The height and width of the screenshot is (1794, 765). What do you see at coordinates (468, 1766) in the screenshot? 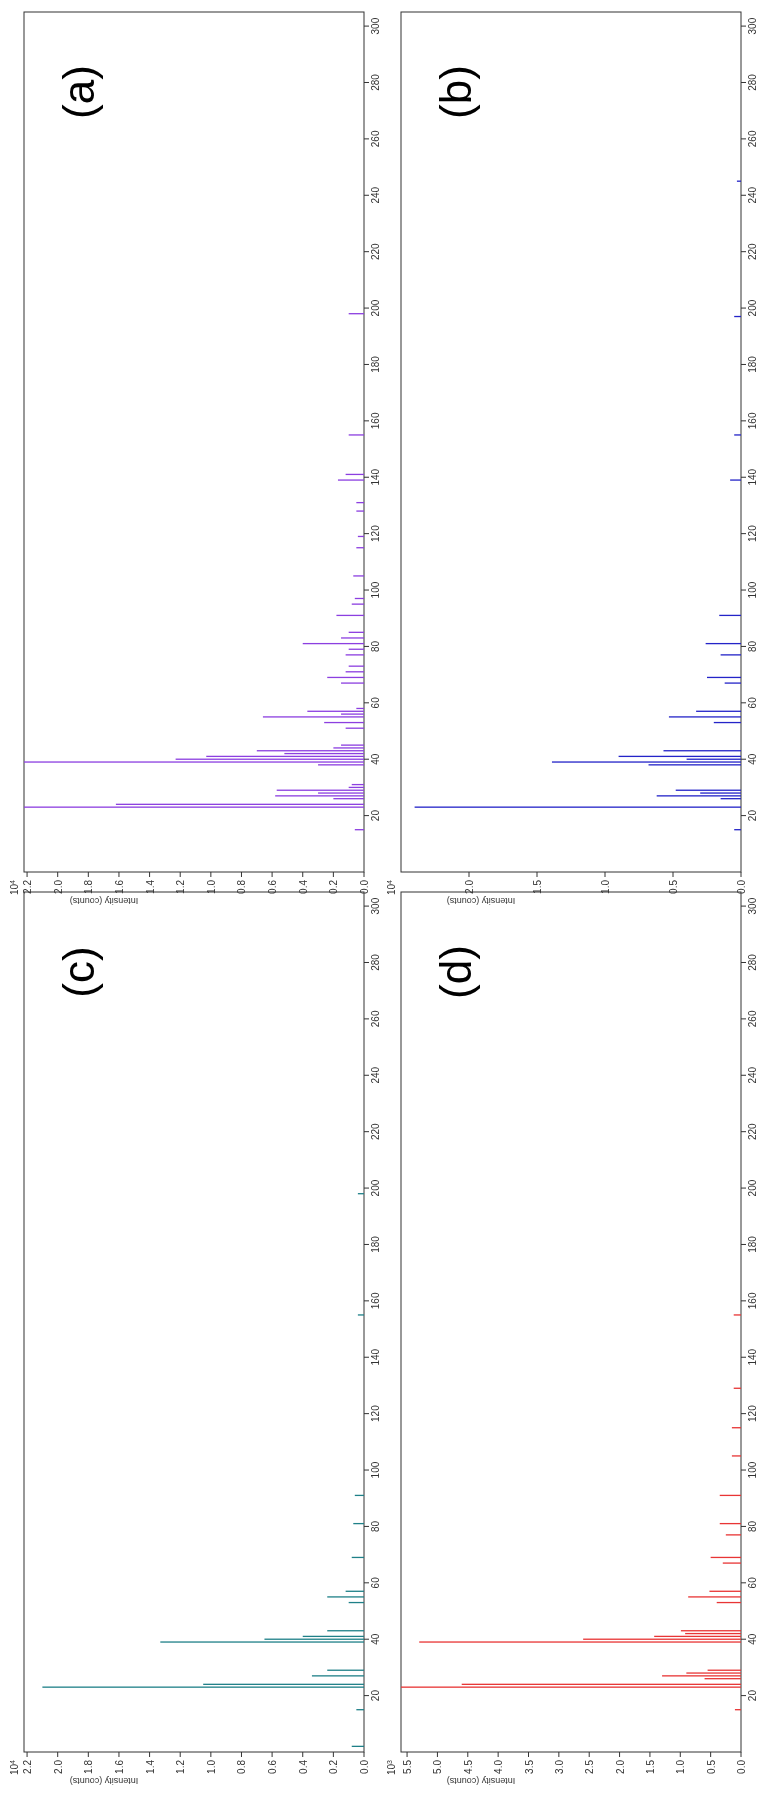
I see `x-tick-label: 4.5` at bounding box center [468, 1766].